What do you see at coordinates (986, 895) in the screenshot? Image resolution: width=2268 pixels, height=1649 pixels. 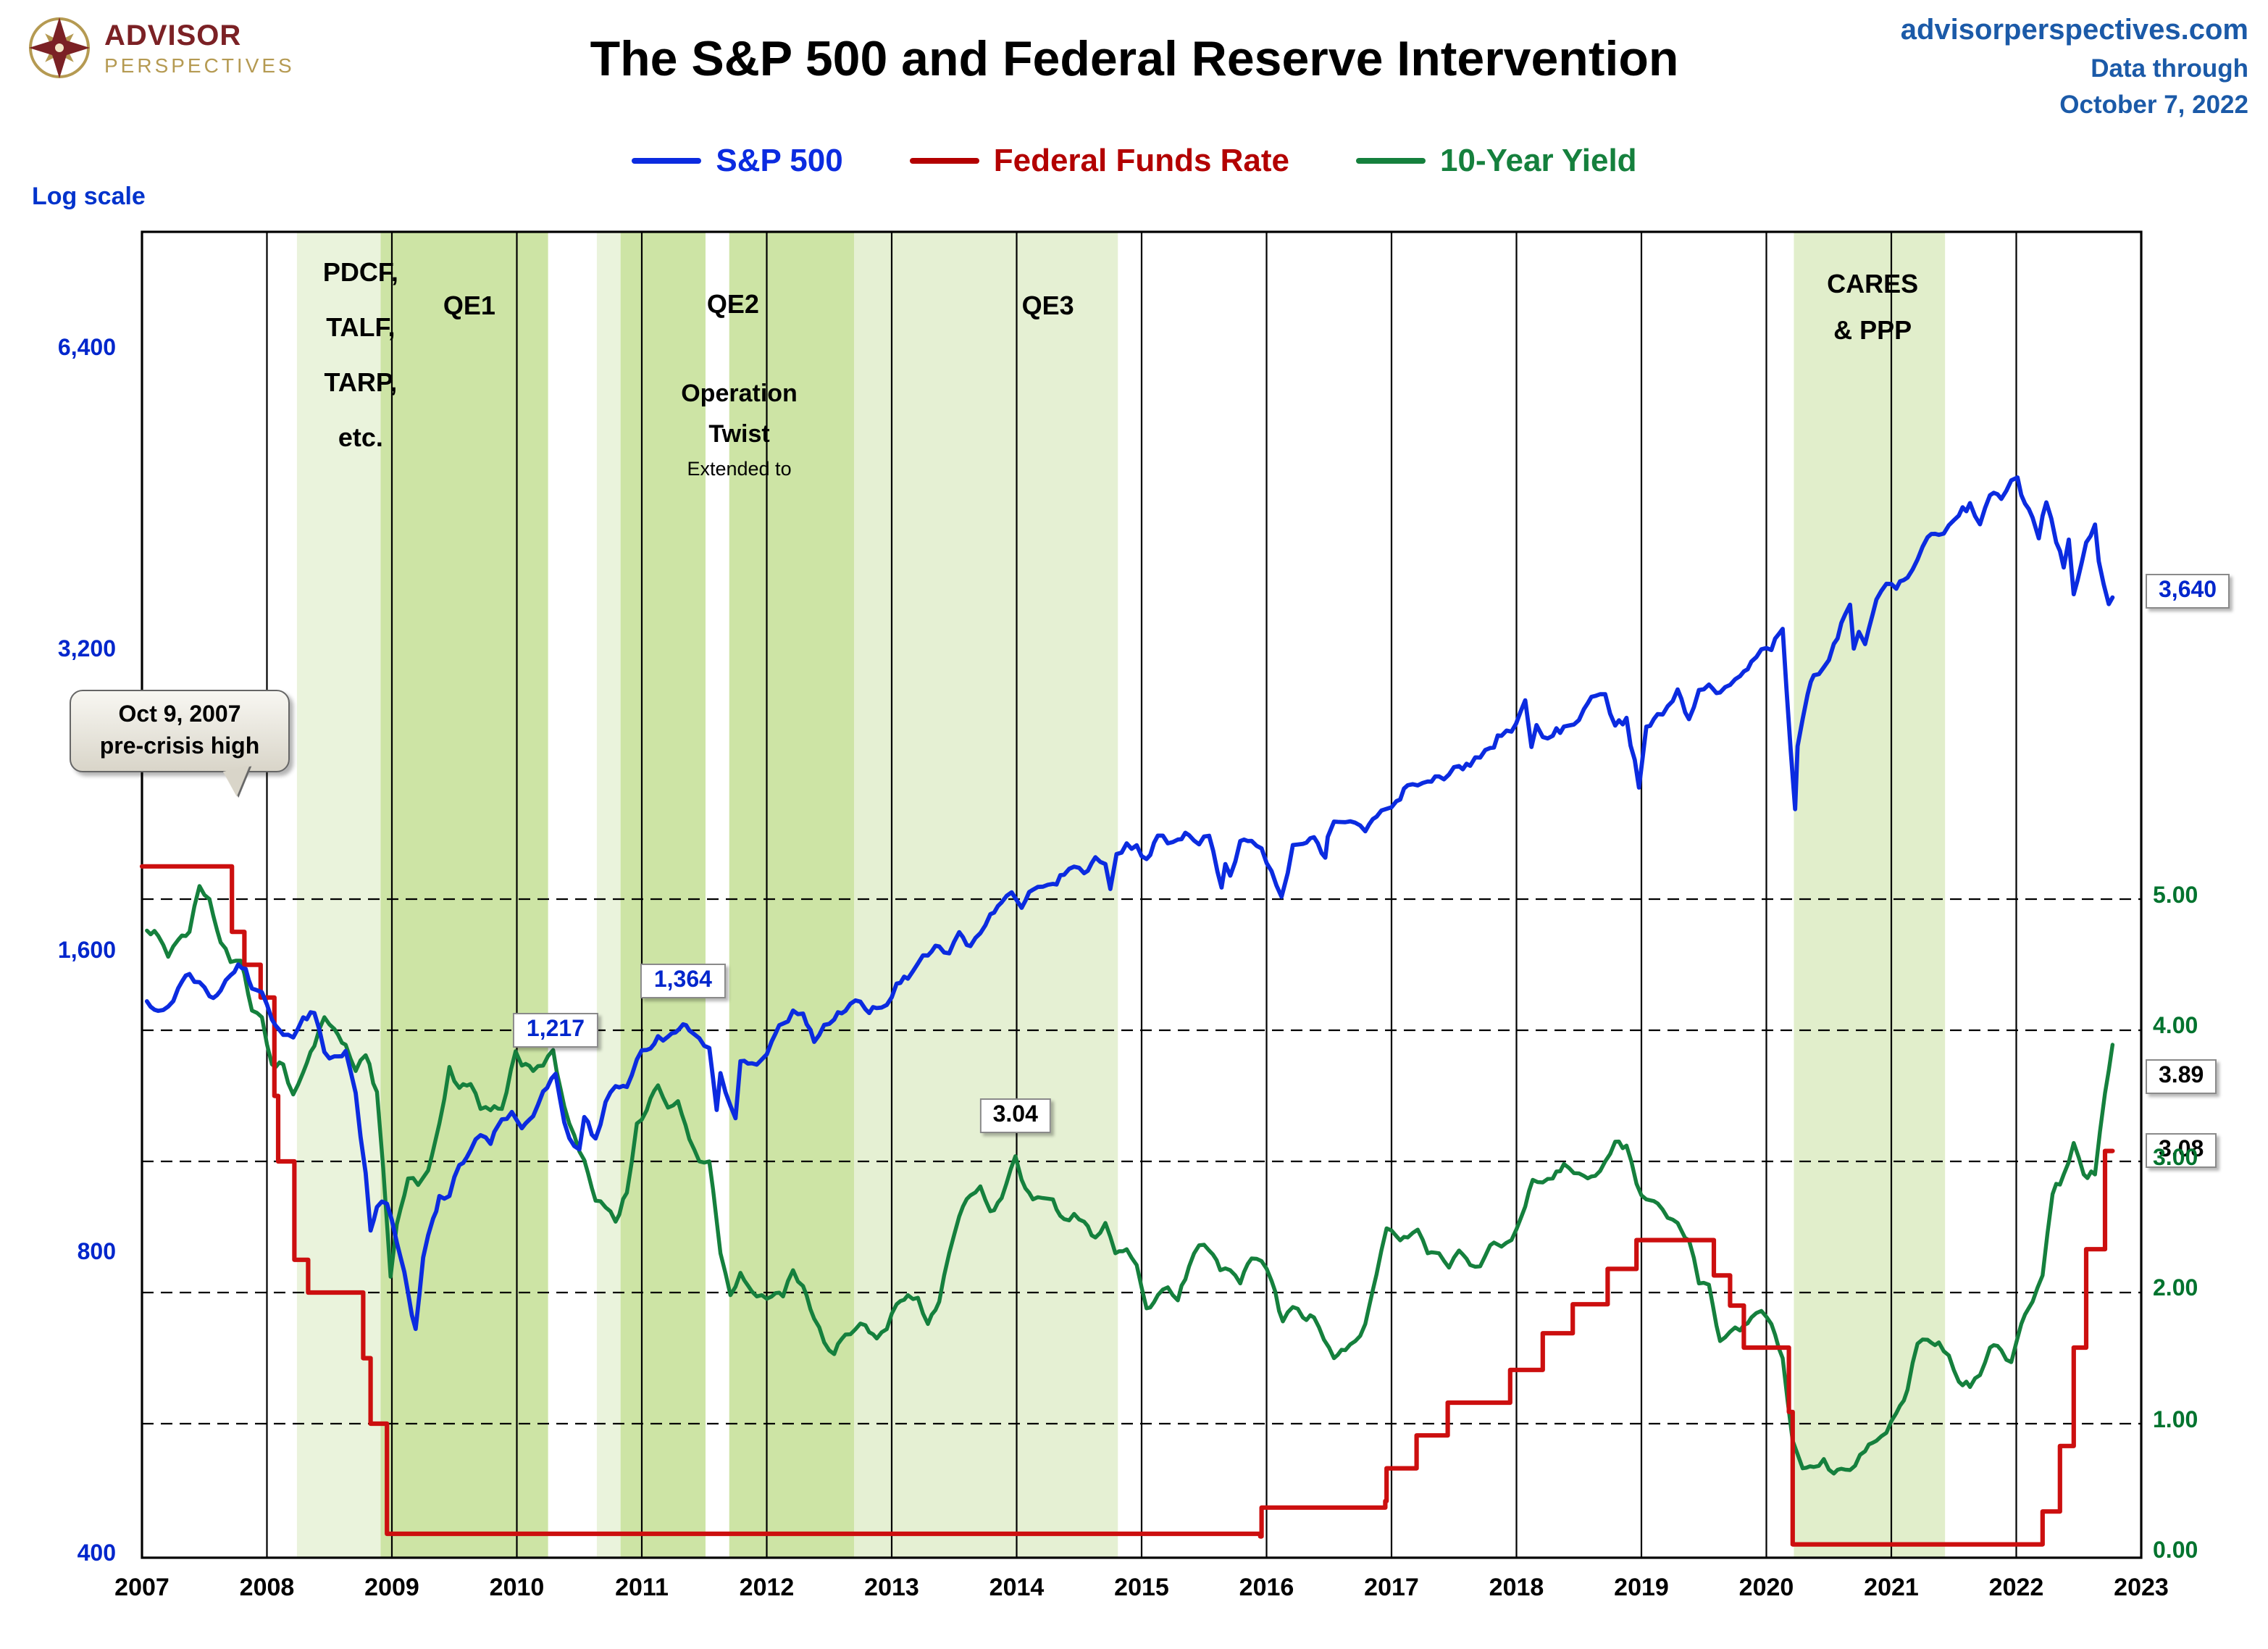 I see `band-qe3` at bounding box center [986, 895].